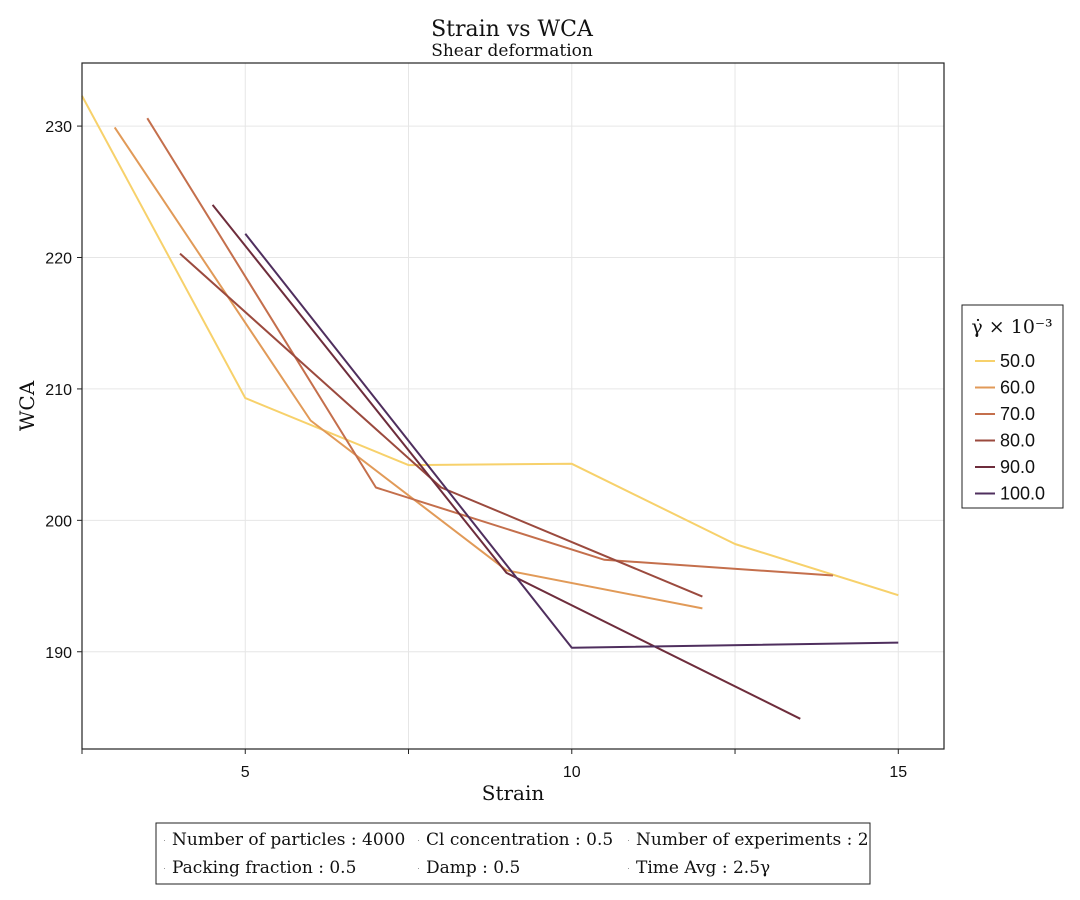  I want to click on x-axis-label: Strain, so click(513, 793).